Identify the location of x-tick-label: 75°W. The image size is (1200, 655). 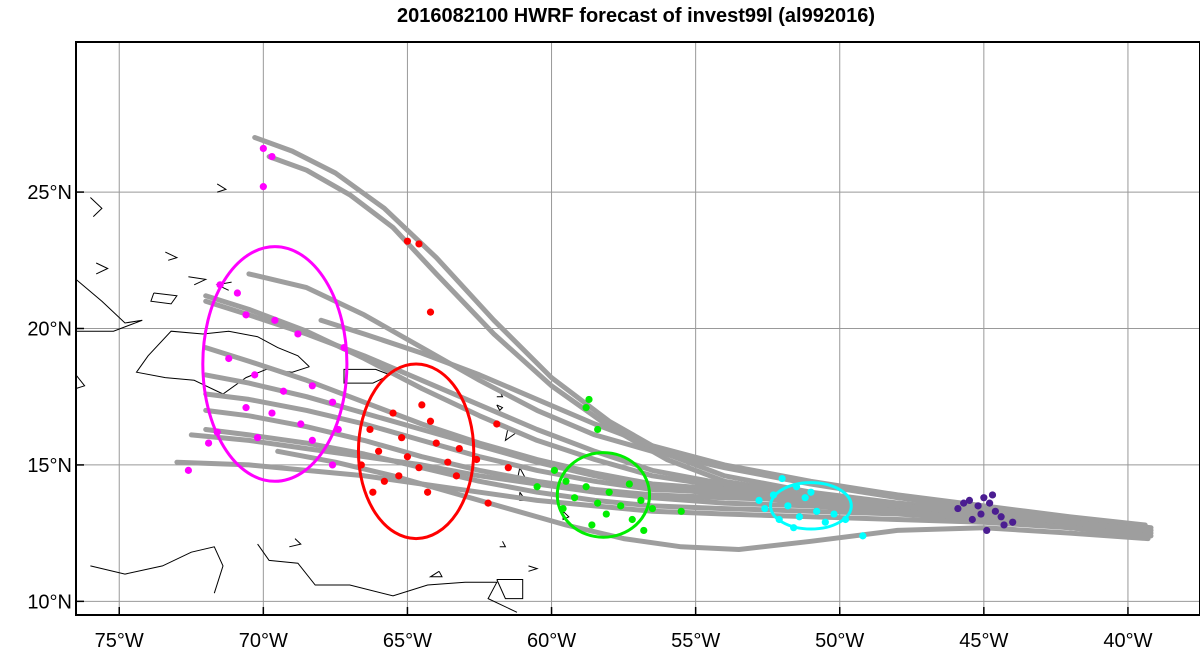
(119, 641).